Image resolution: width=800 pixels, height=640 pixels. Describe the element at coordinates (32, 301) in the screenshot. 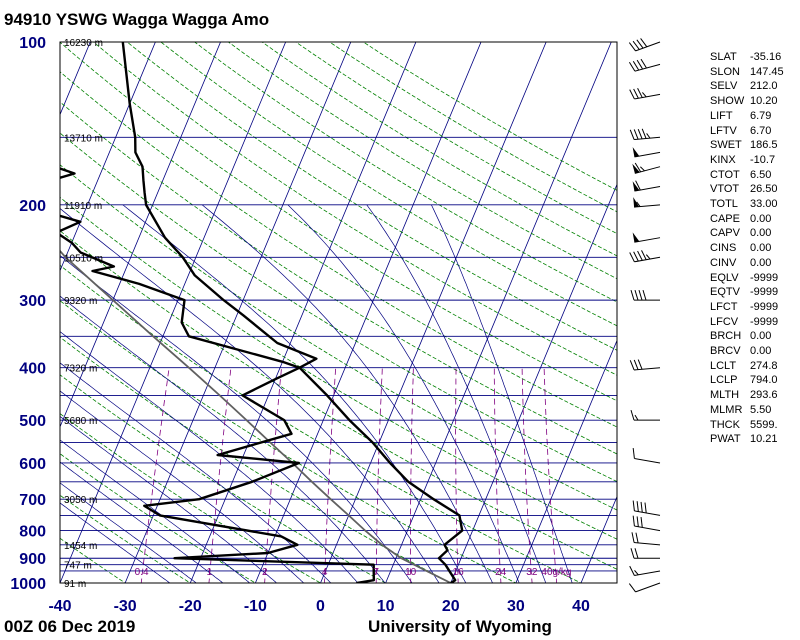

I see `pressure-tick-label: 300` at that location.